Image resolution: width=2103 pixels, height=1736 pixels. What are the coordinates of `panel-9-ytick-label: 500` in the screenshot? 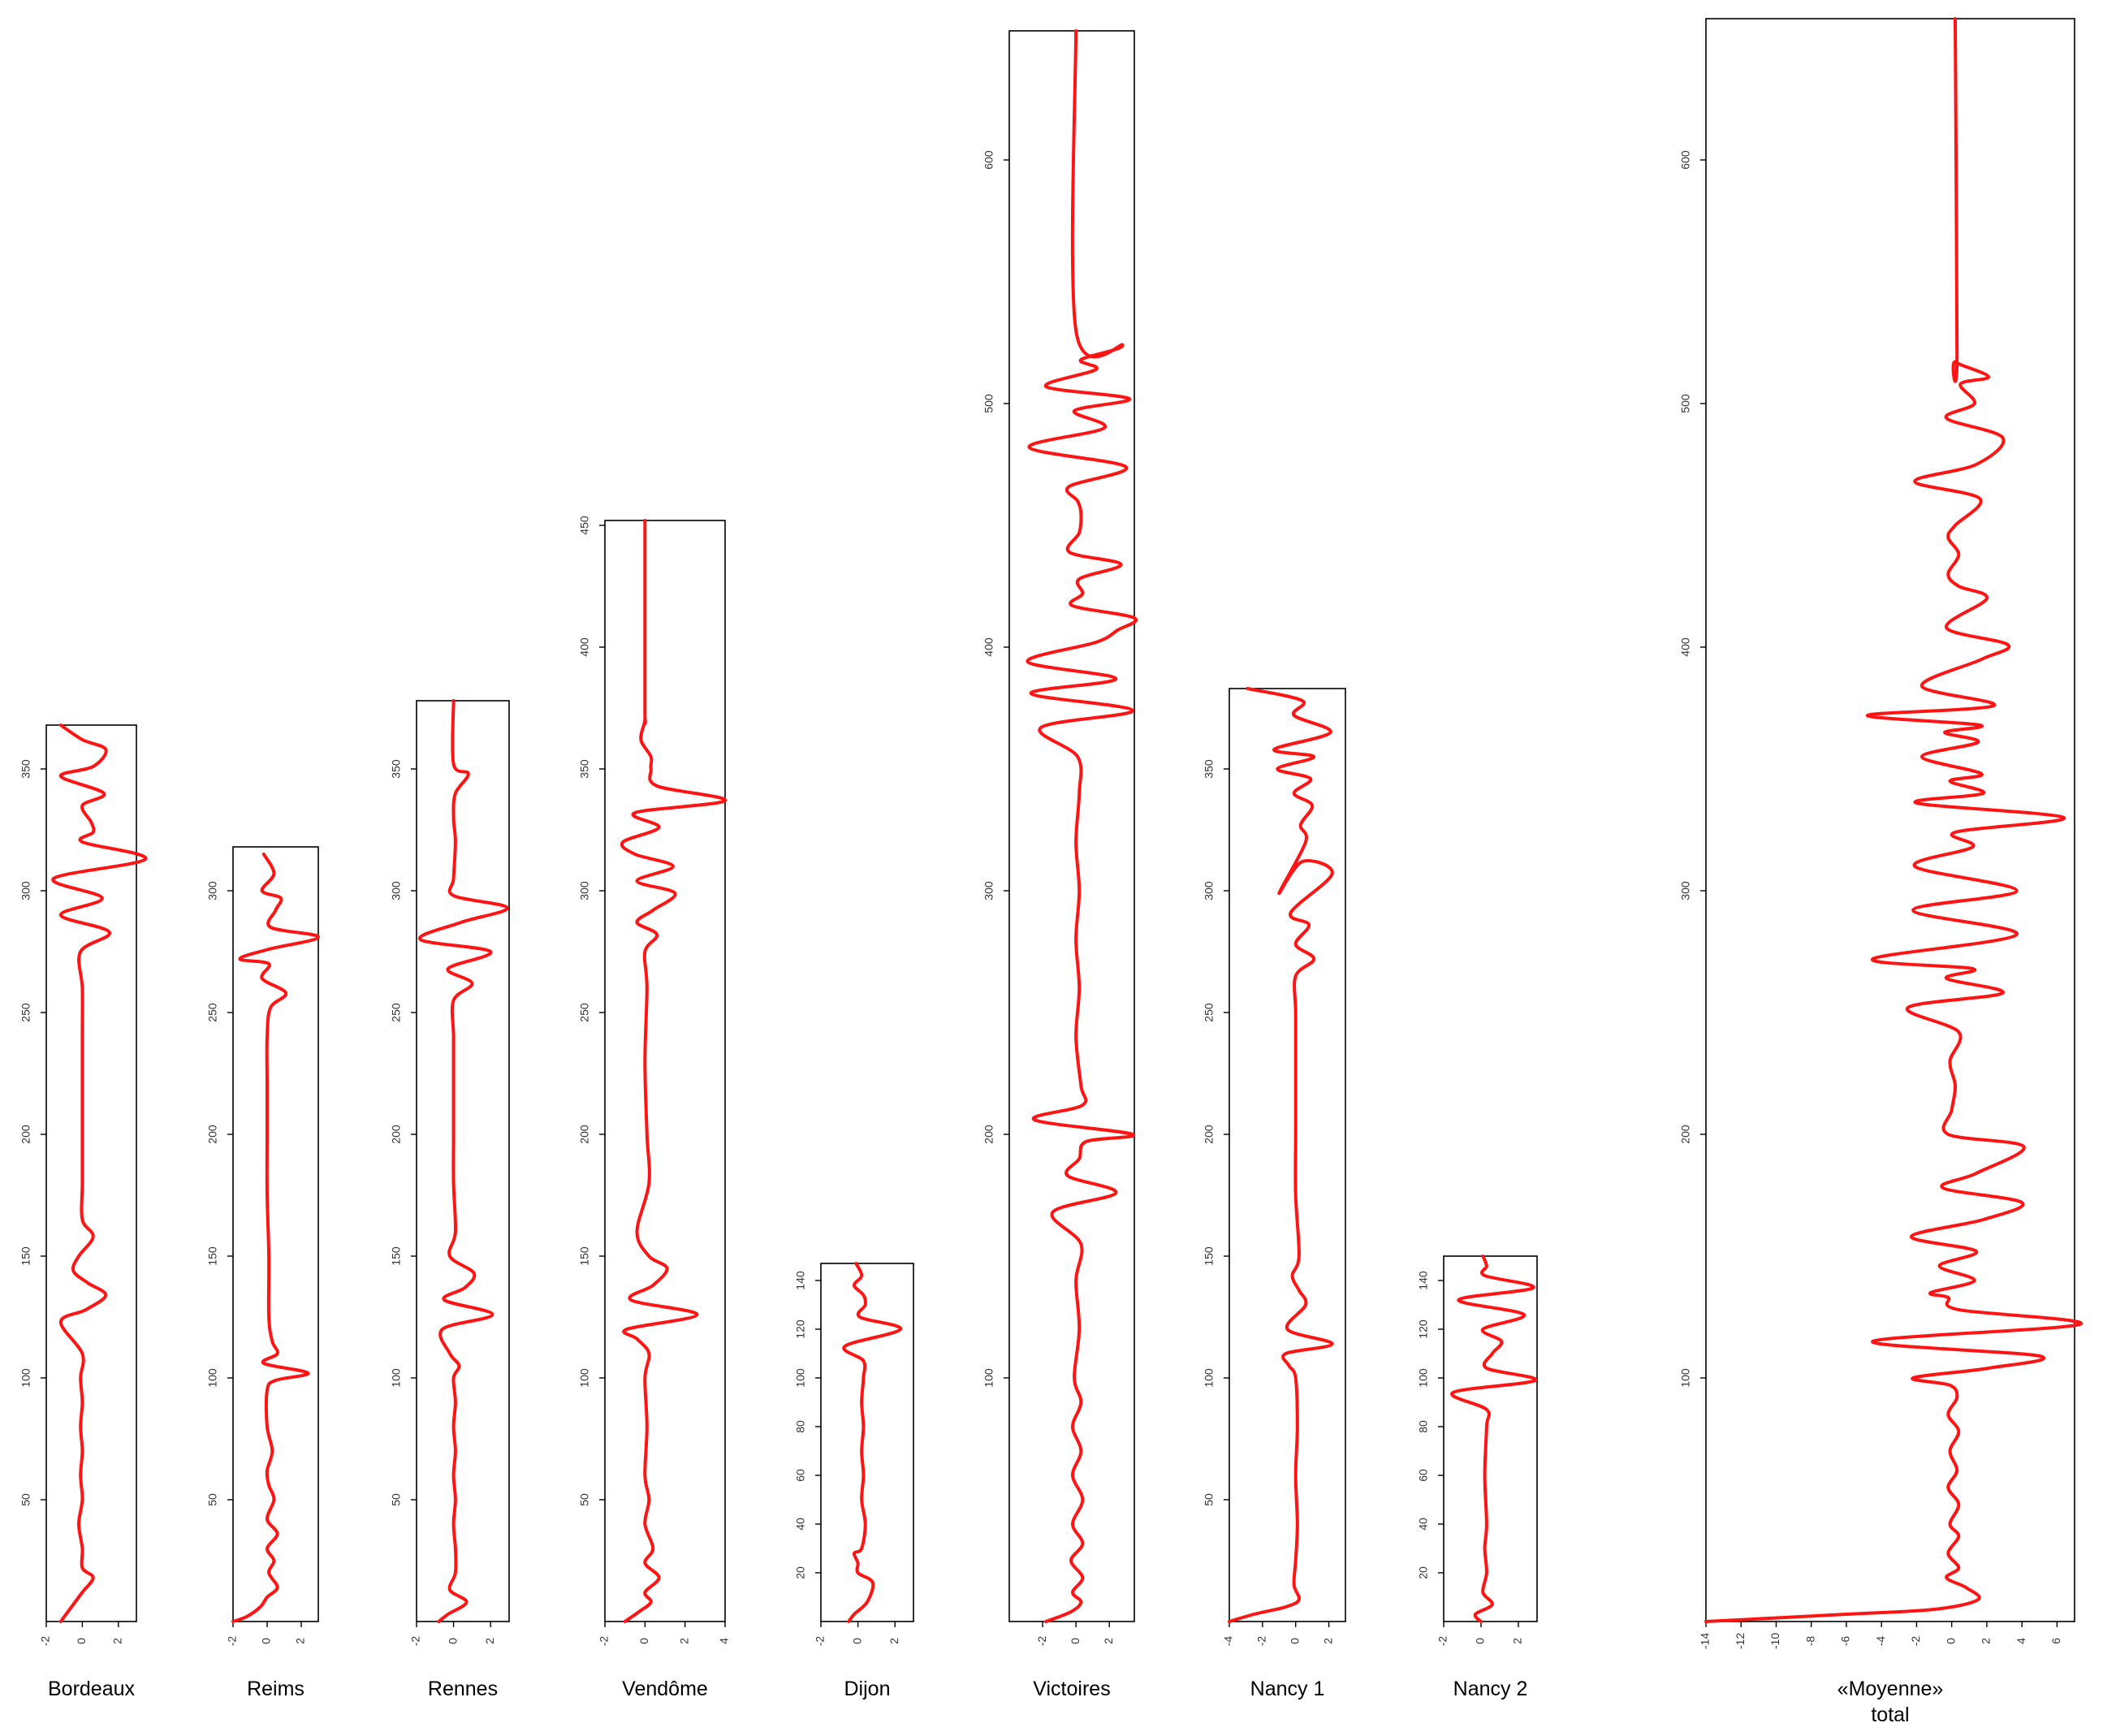 It's located at (1686, 403).